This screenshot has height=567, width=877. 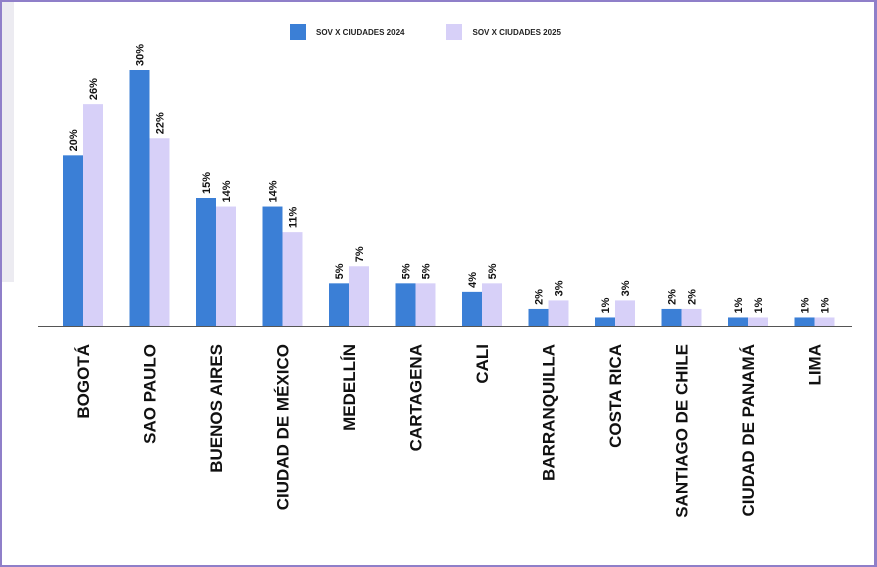 I want to click on data-label-2024-7: 2%, so click(x=540, y=297).